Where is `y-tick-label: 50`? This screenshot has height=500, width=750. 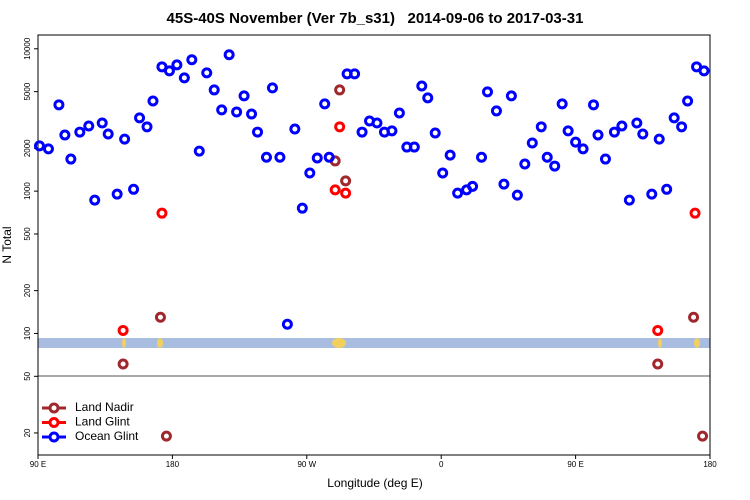 y-tick-label: 50 is located at coordinates (27, 375).